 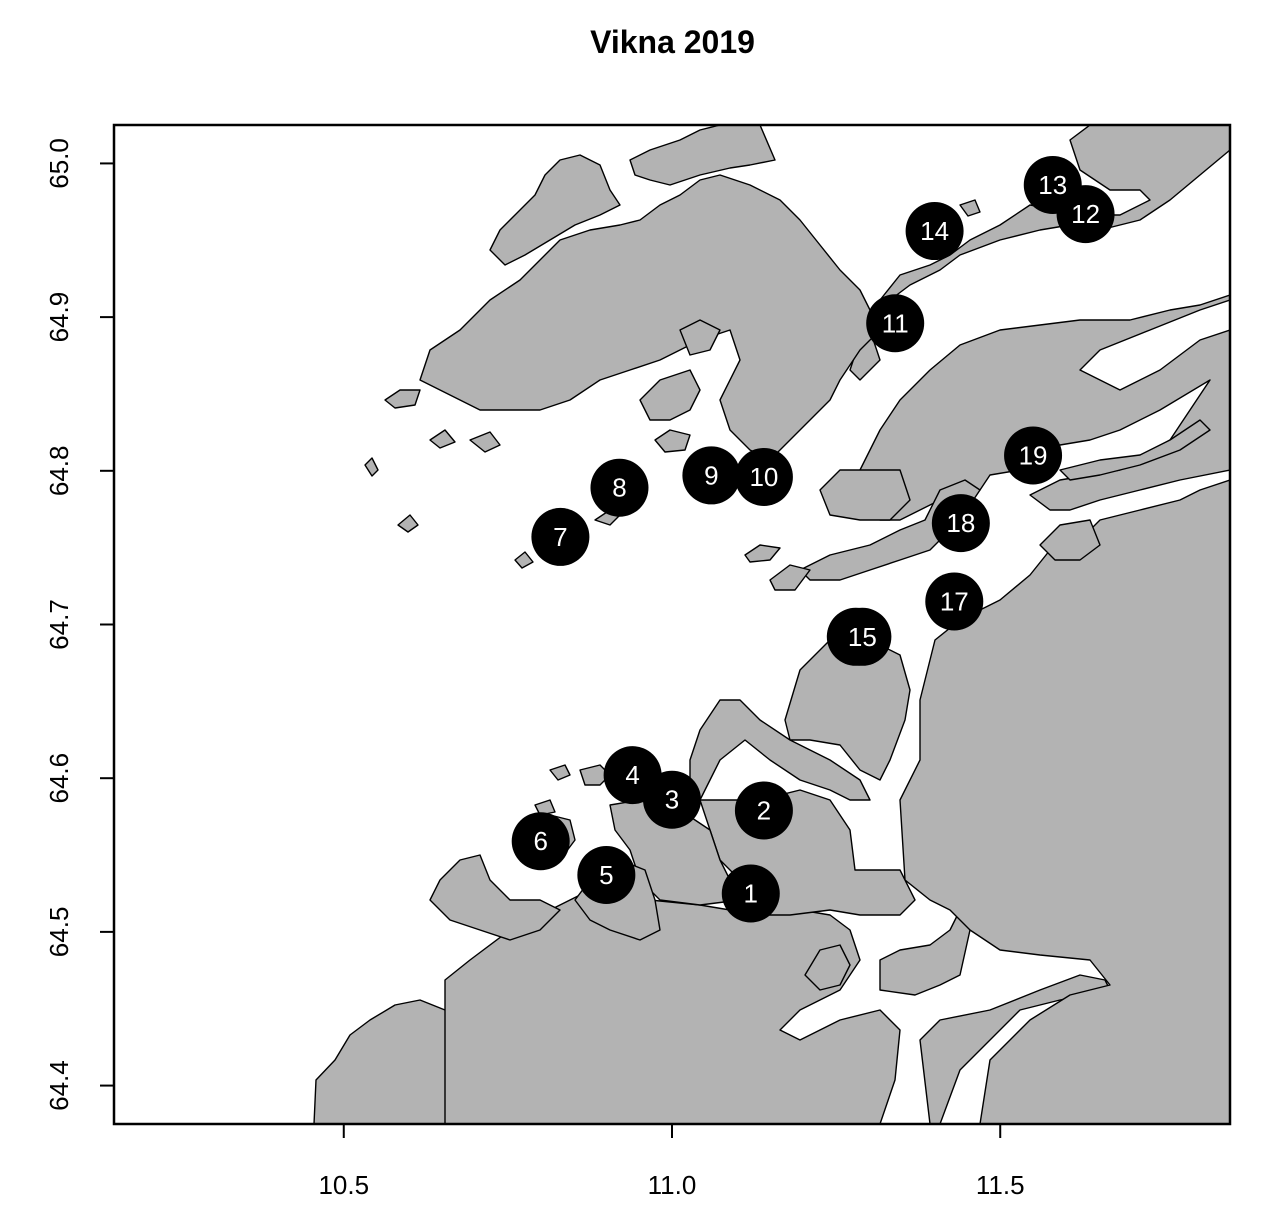 I want to click on site-marker-9: 9, so click(x=711, y=475).